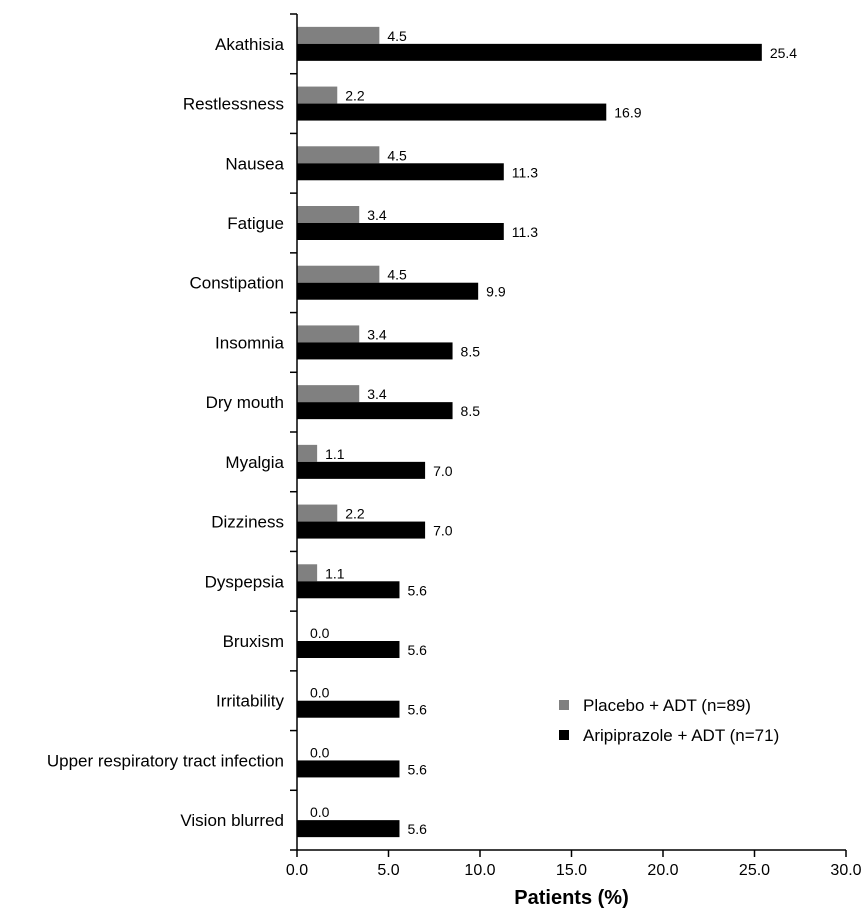 The image size is (864, 914). I want to click on legend-label-placebo: Placebo + ADT (n=89), so click(667, 705).